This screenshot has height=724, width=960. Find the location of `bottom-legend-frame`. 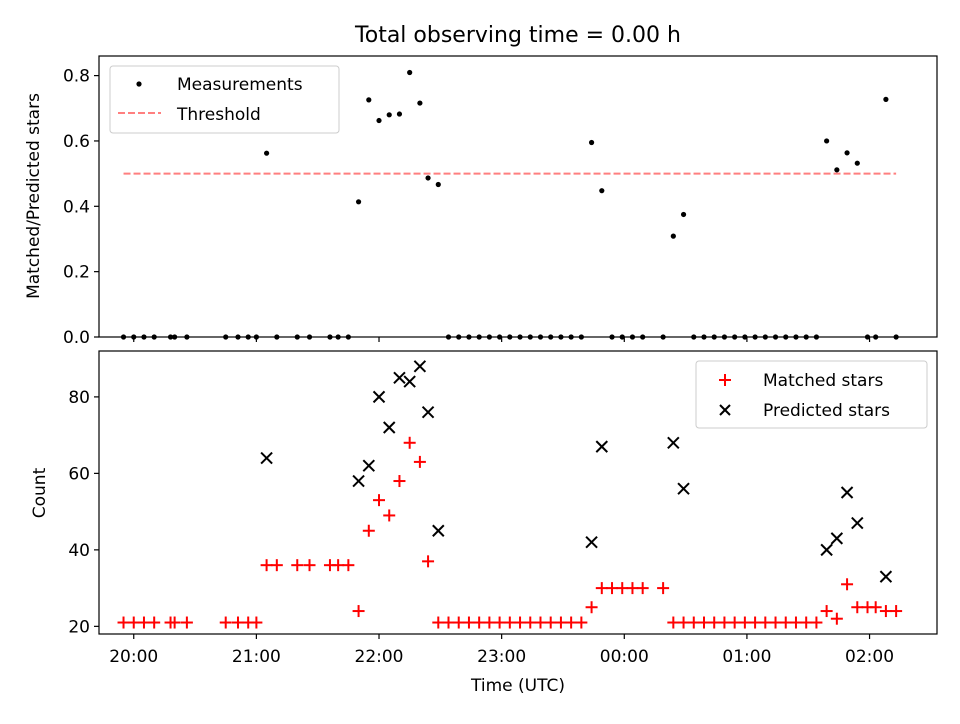

bottom-legend-frame is located at coordinates (811, 394).